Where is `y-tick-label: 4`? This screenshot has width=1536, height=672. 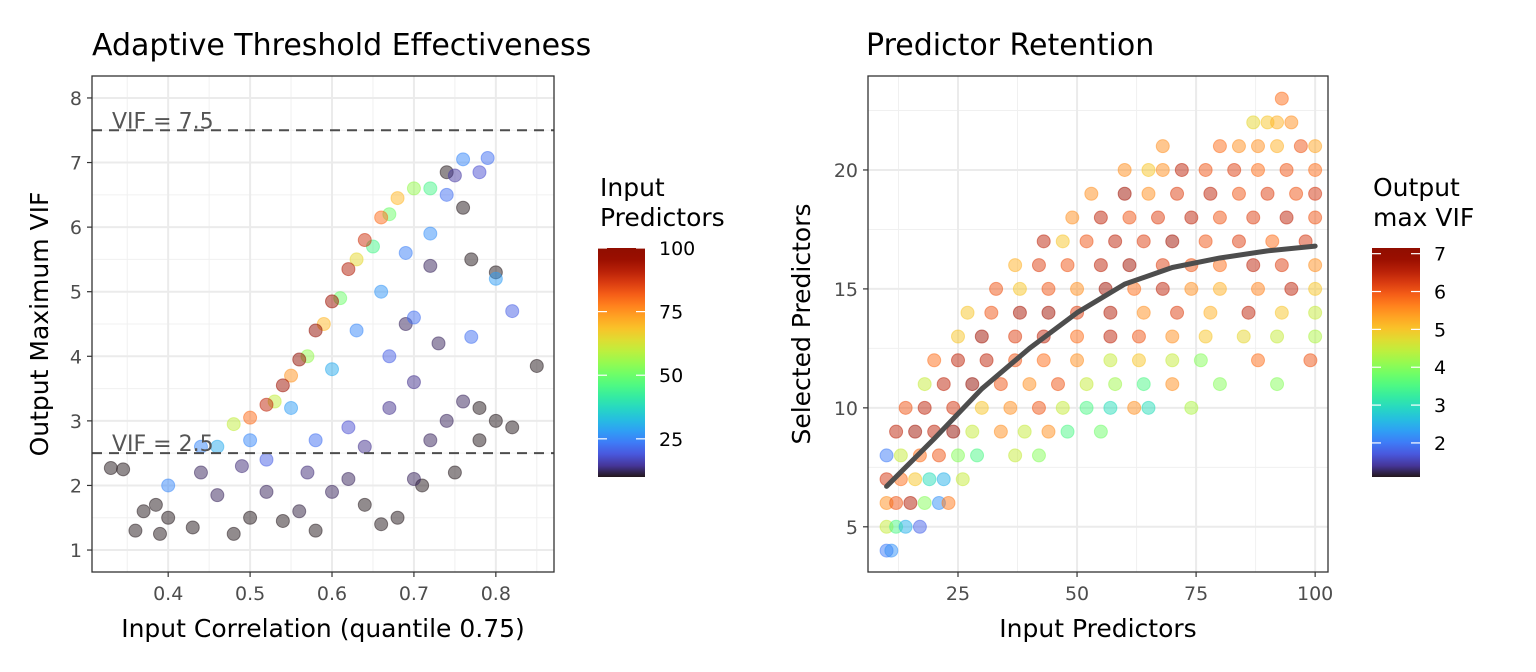
y-tick-label: 4 is located at coordinates (76, 357).